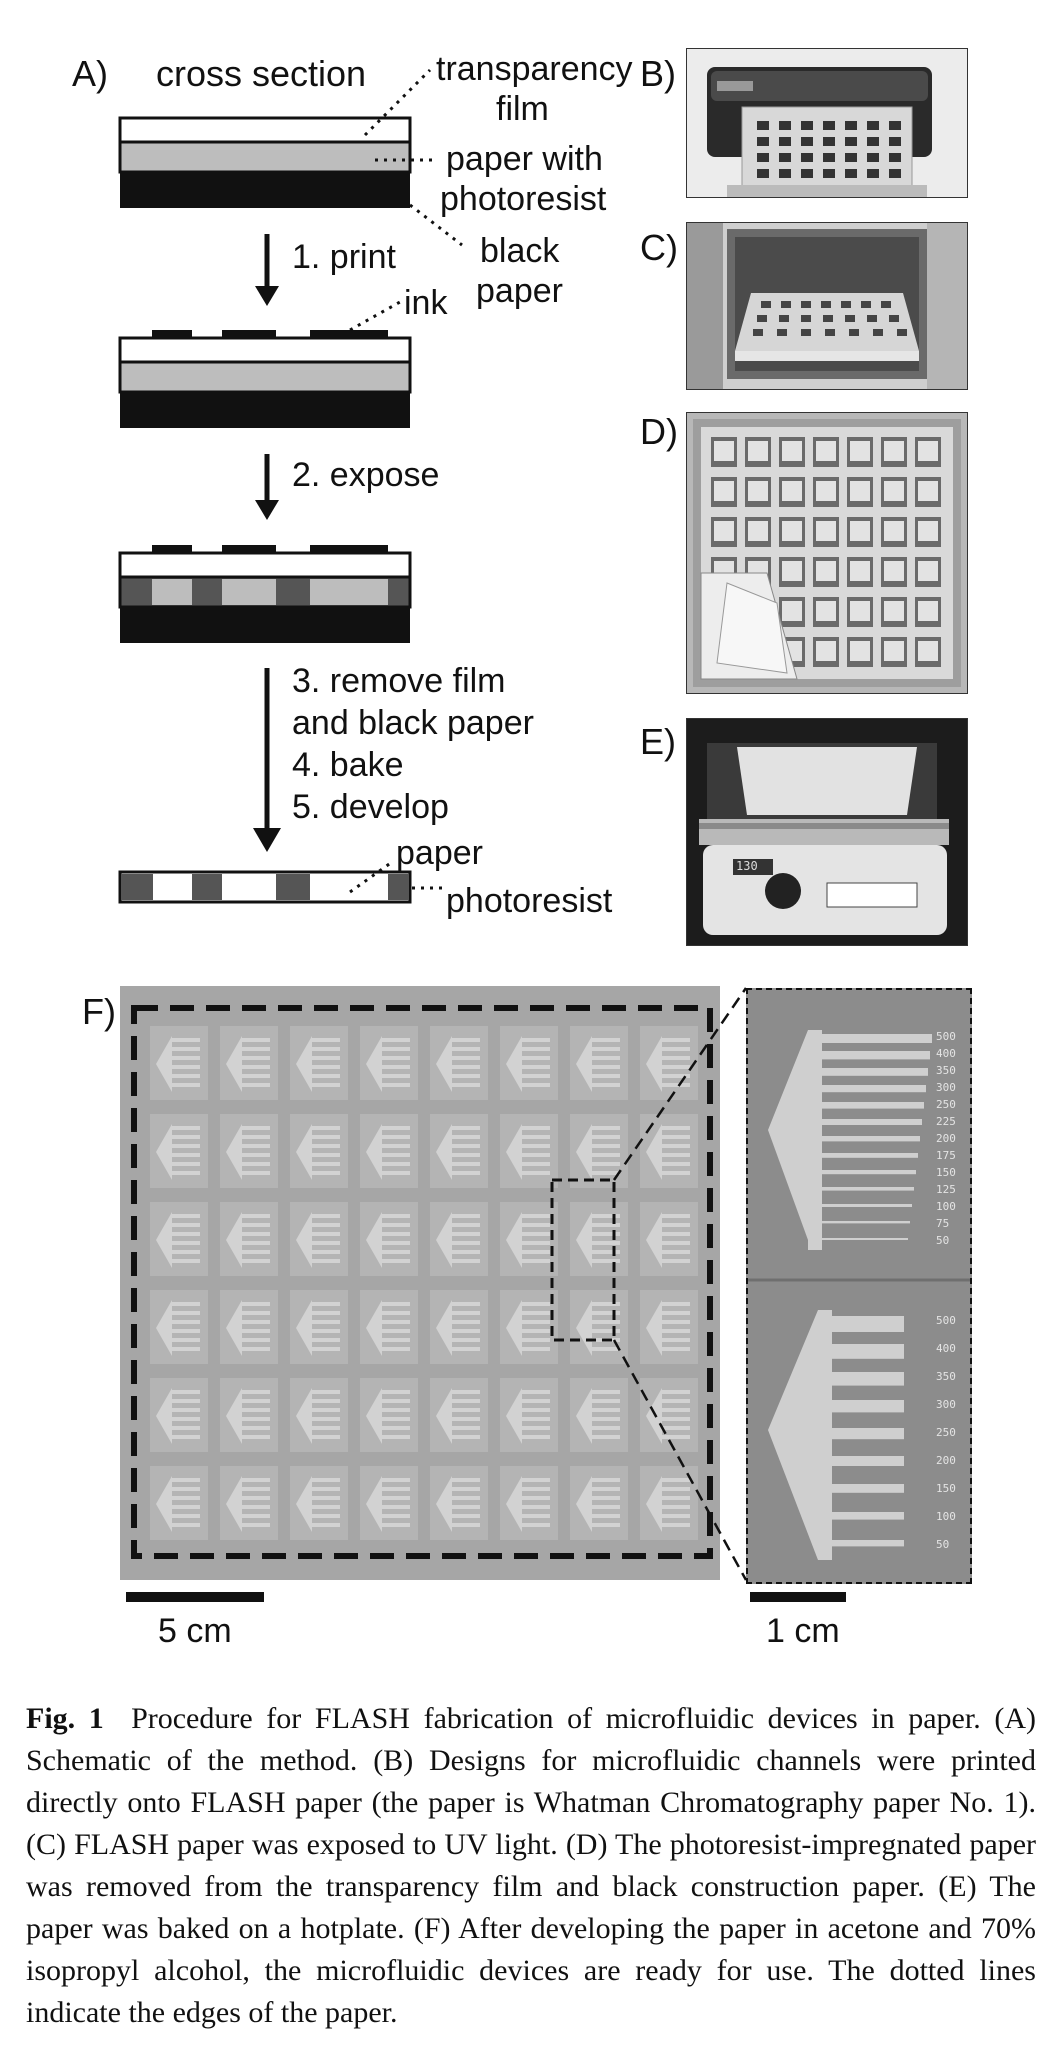 Image resolution: width=1062 pixels, height=2058 pixels. I want to click on scale-bar-1cm, so click(798, 1597).